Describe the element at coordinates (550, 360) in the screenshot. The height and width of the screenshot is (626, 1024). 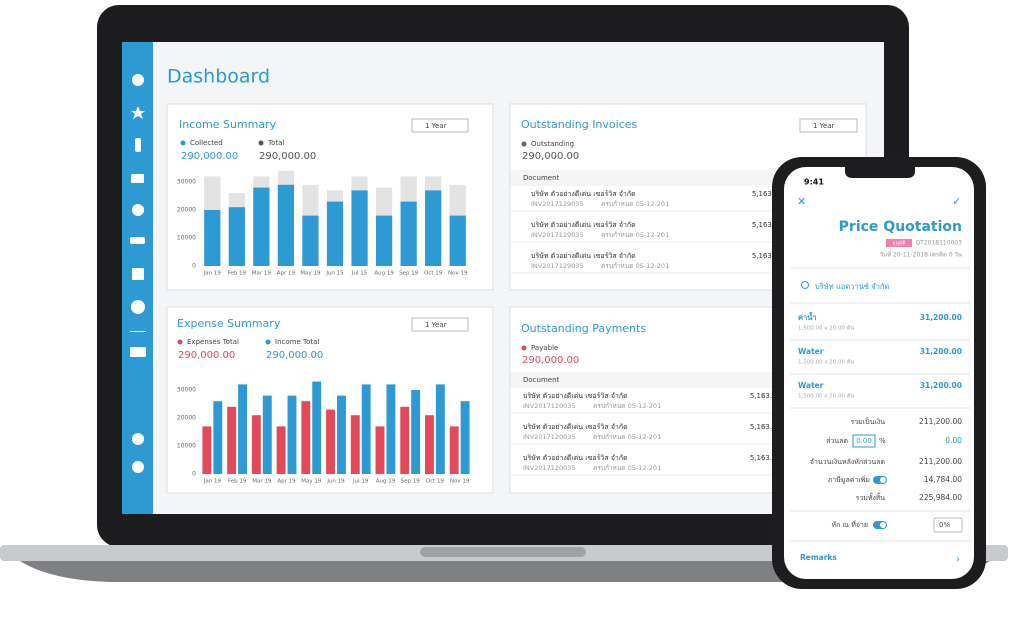
I see `total: 290,000.00` at that location.